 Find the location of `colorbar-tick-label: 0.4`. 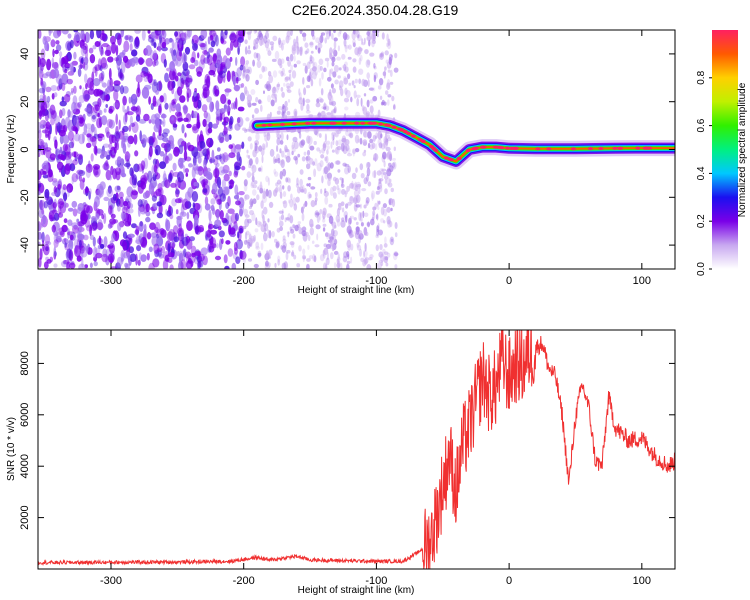

colorbar-tick-label: 0.4 is located at coordinates (701, 173).